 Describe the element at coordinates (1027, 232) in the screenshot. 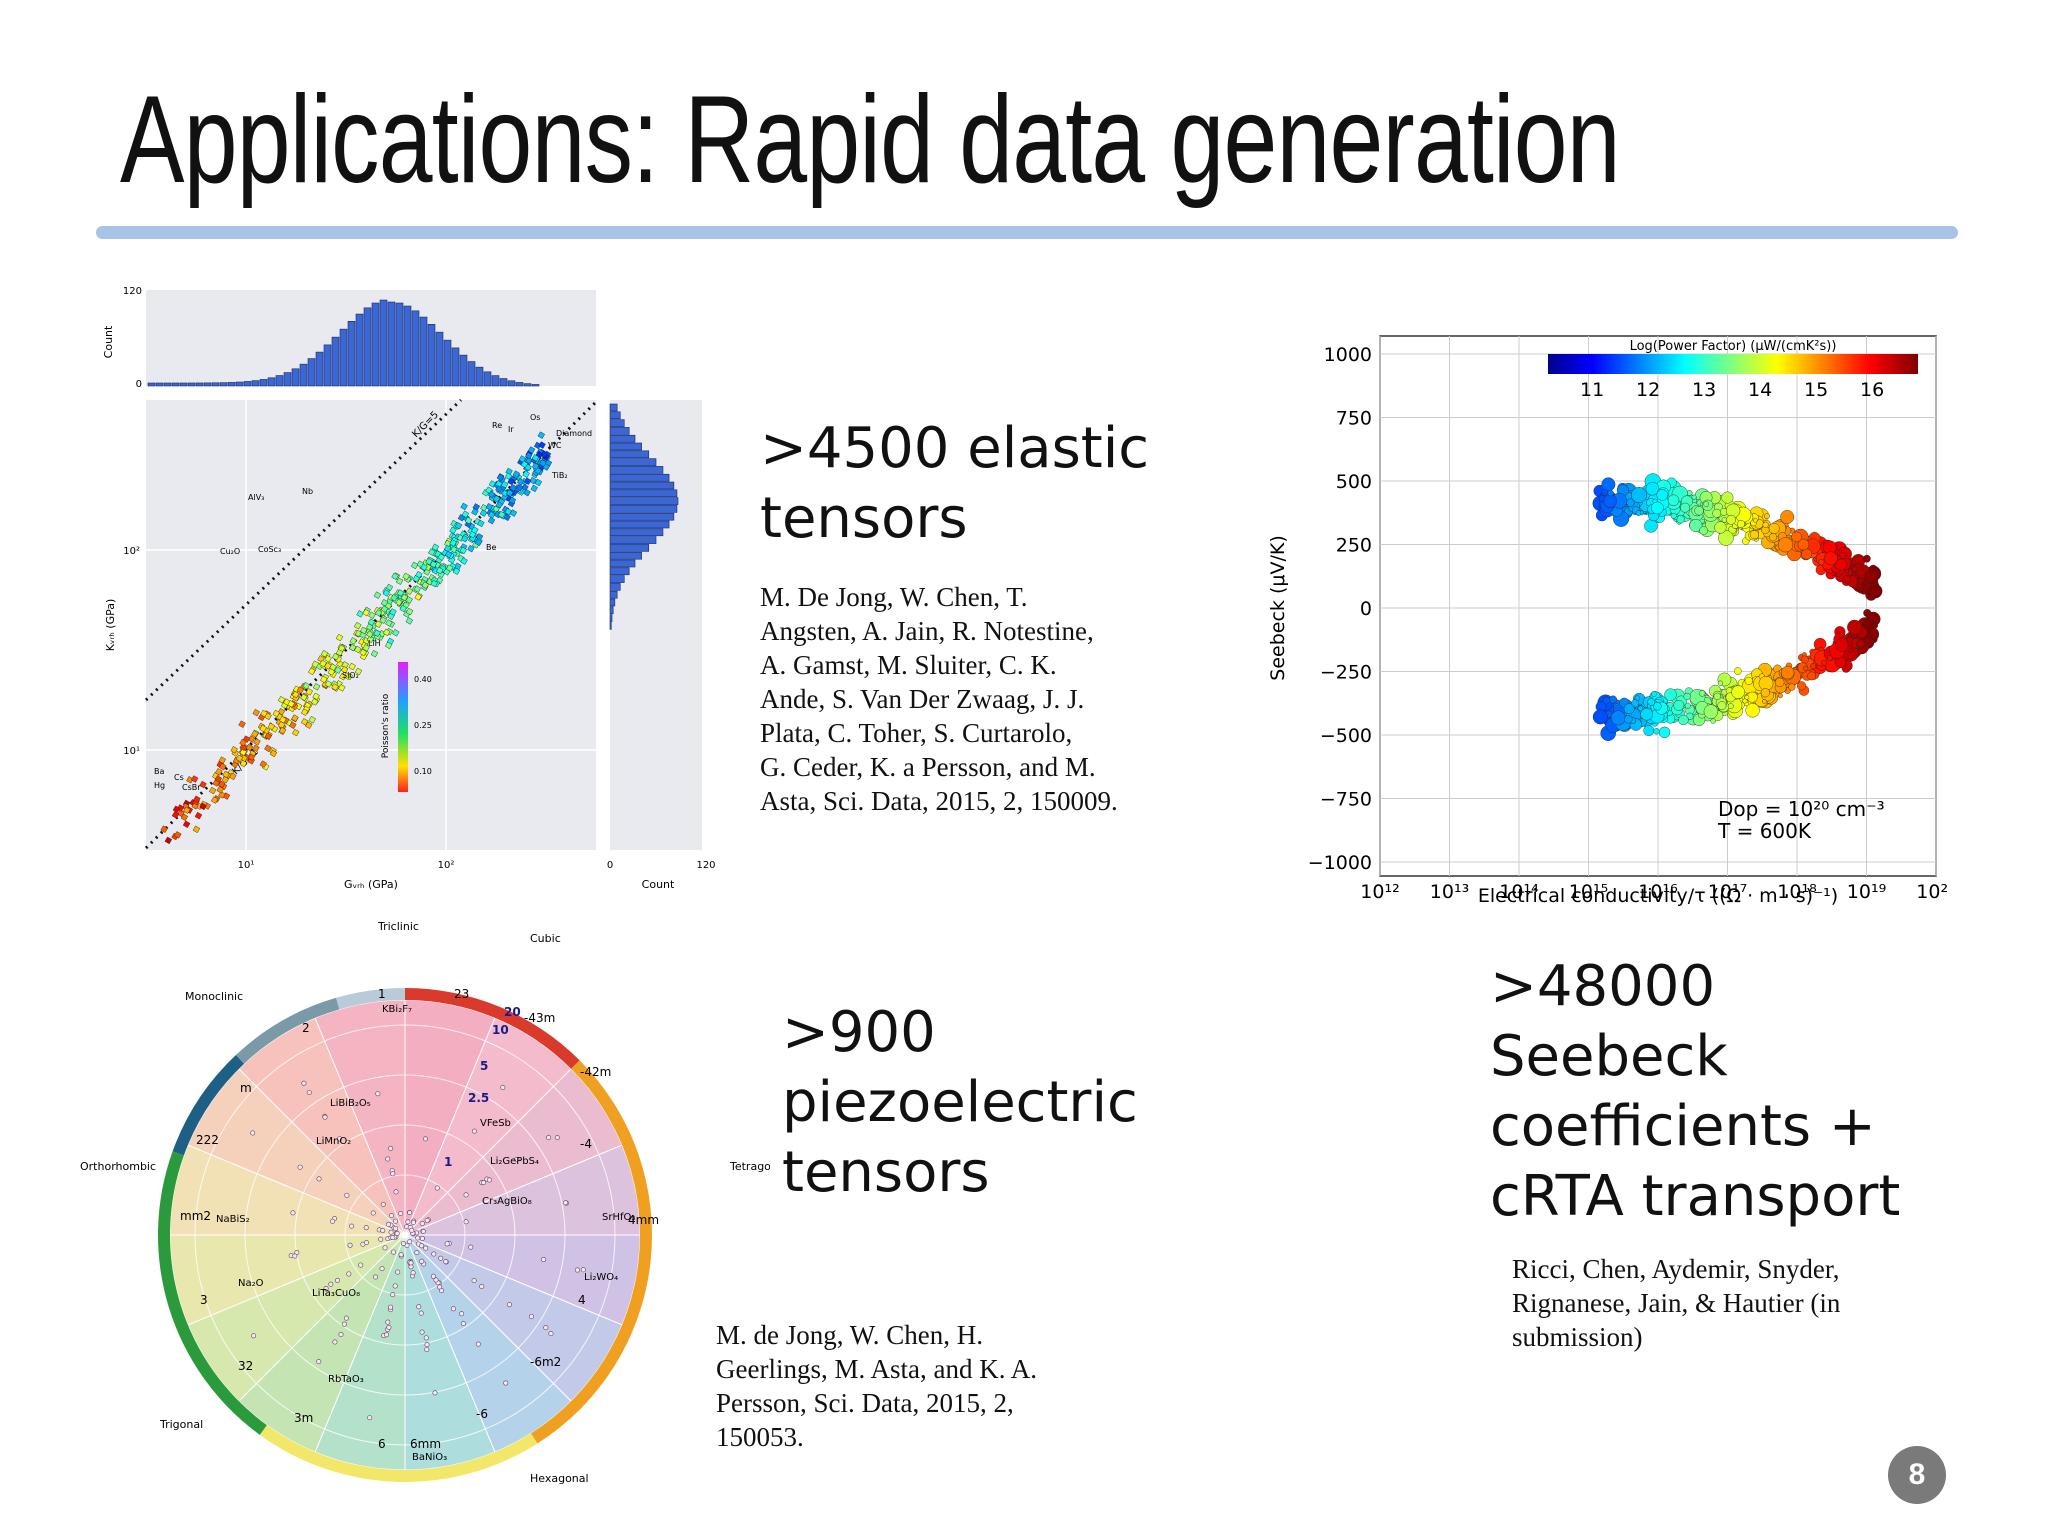

I see `title-divider` at that location.